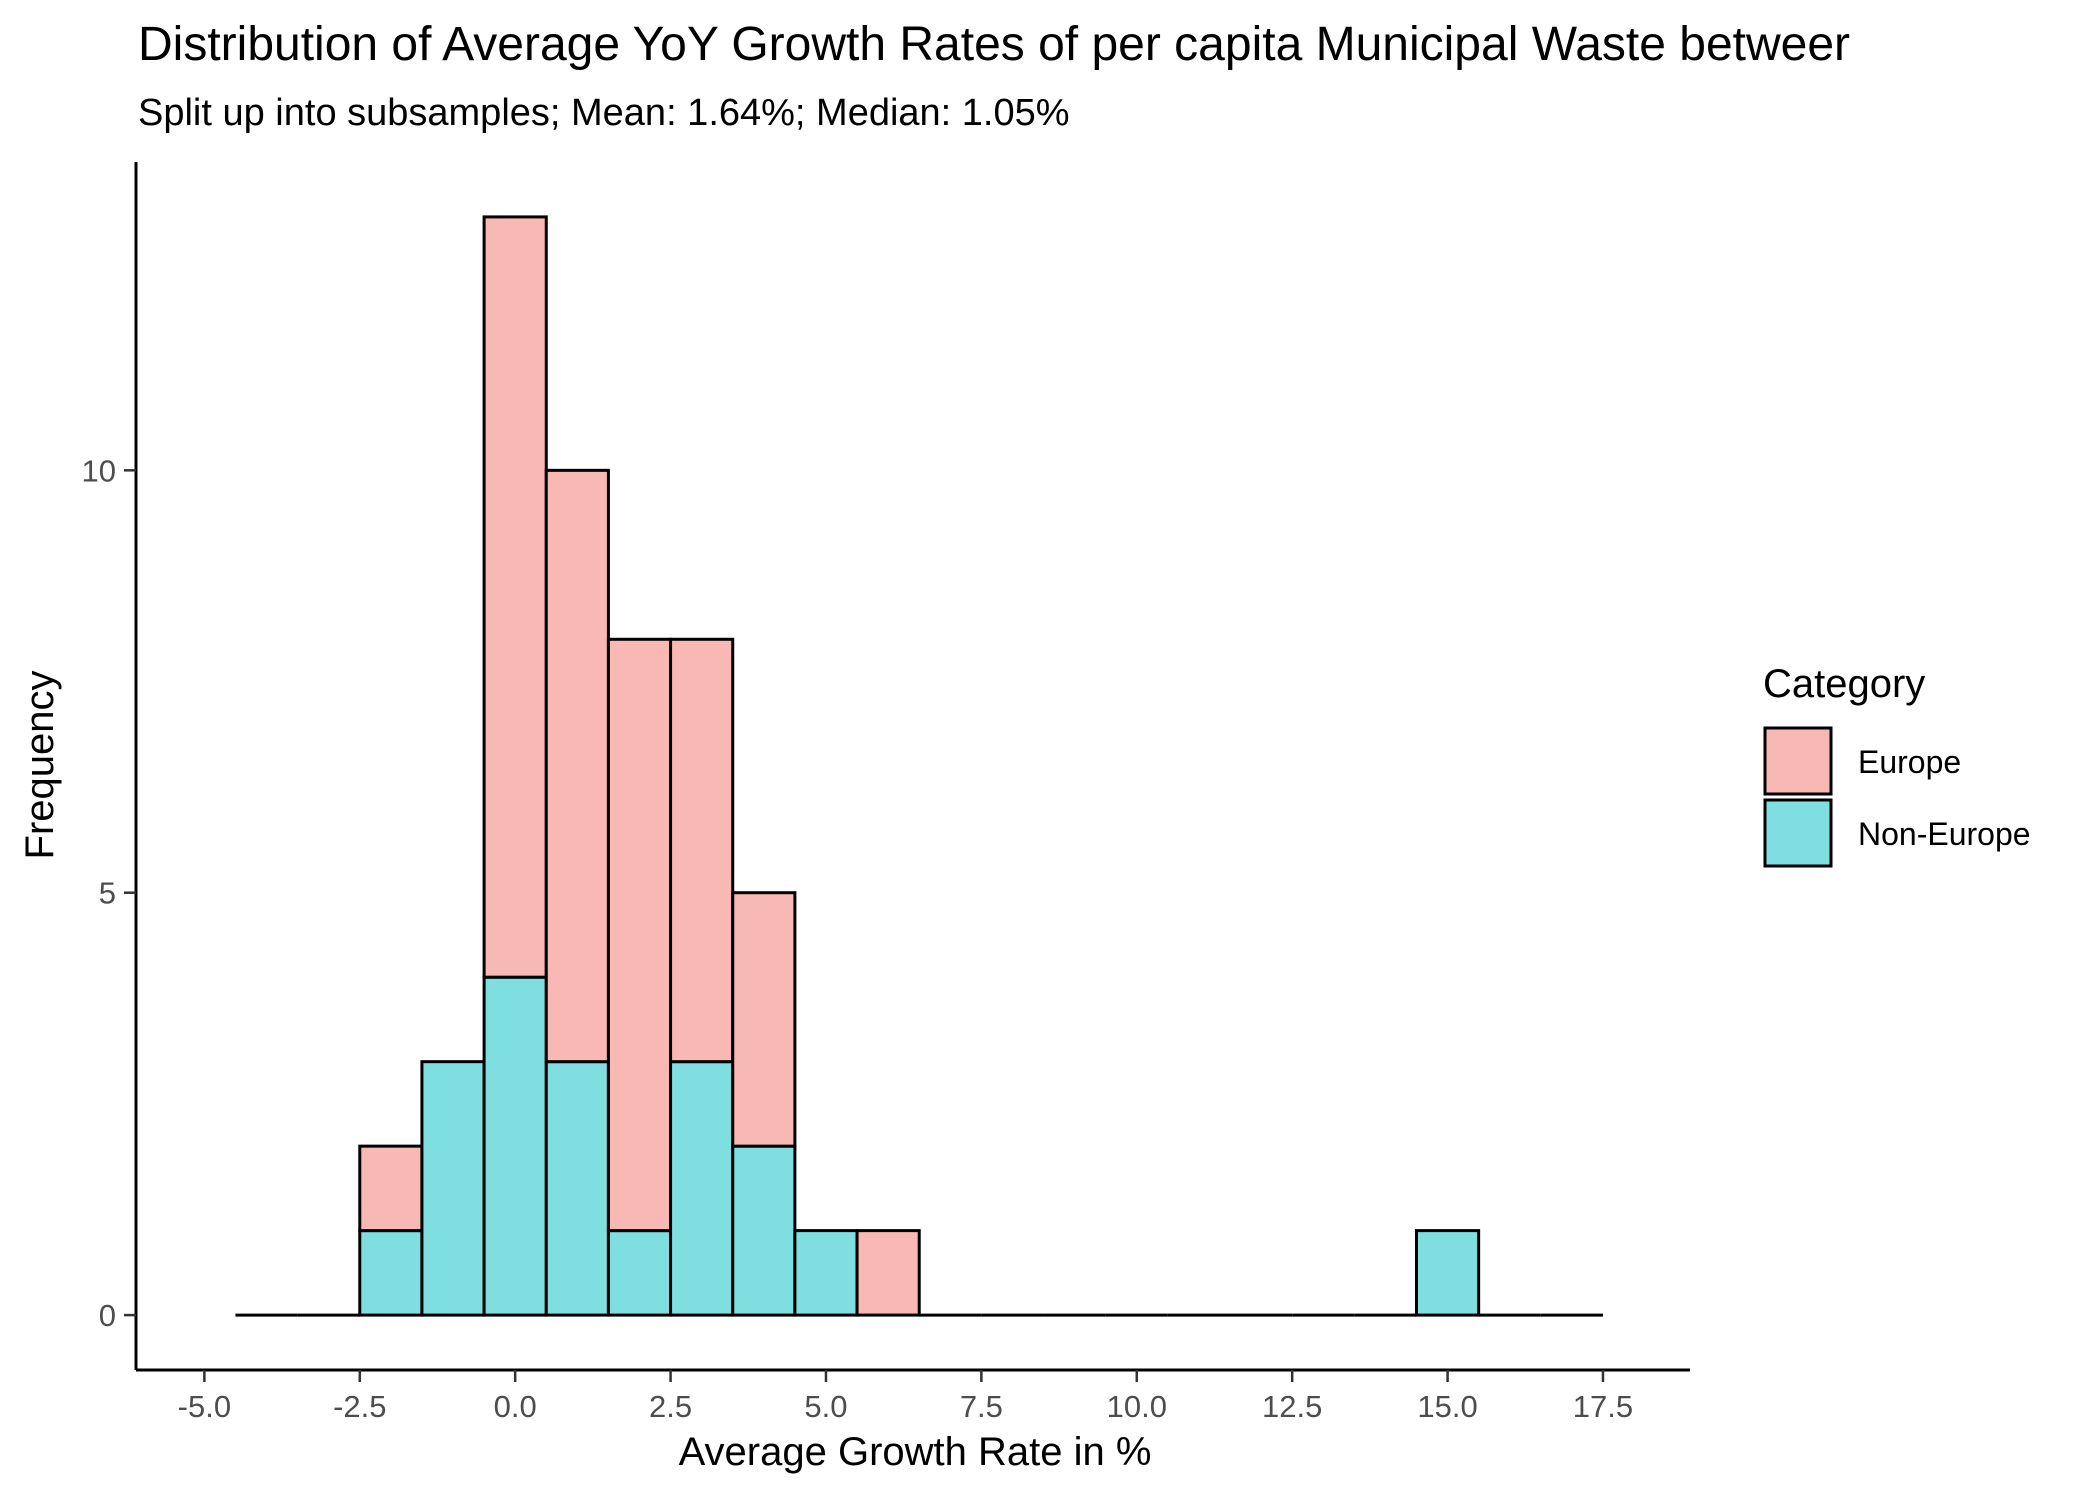 The height and width of the screenshot is (1500, 2100). What do you see at coordinates (1798, 833) in the screenshot?
I see `legend-swatch-non-europe` at bounding box center [1798, 833].